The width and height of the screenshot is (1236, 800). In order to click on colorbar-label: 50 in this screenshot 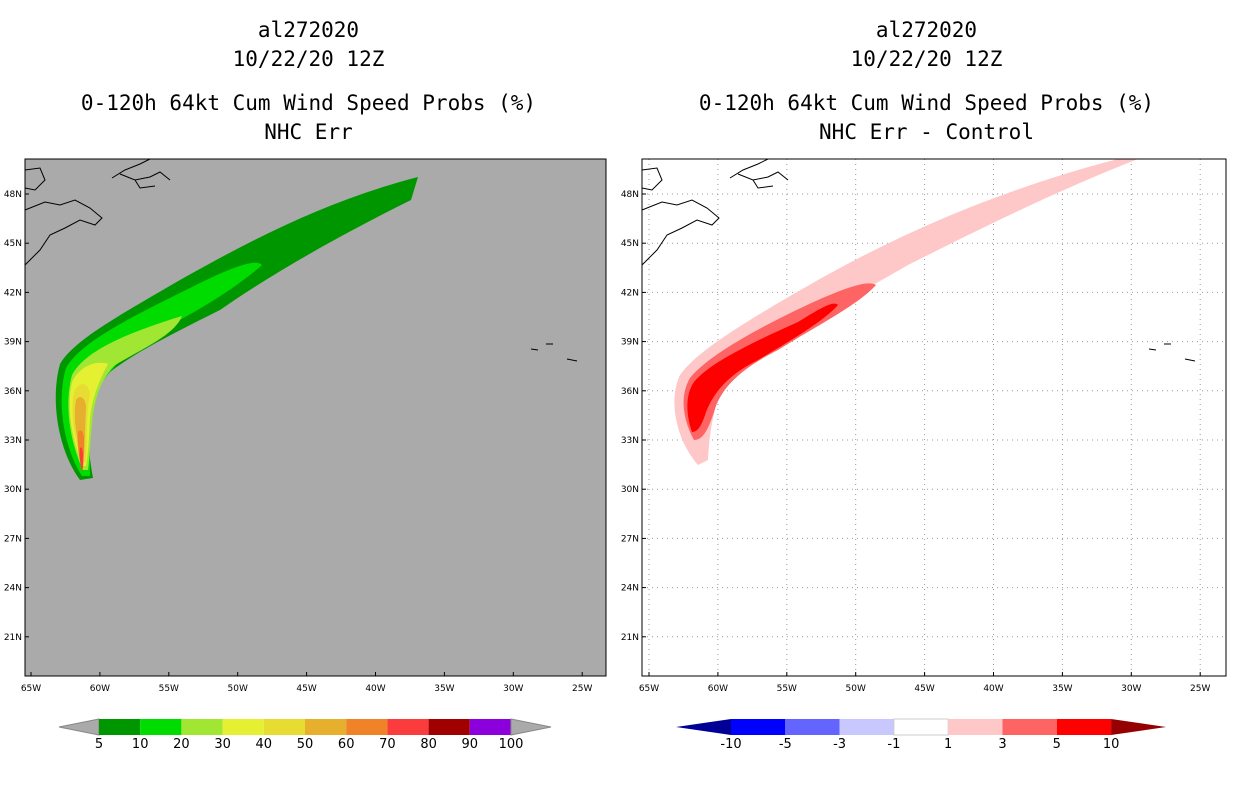, I will do `click(305, 744)`.